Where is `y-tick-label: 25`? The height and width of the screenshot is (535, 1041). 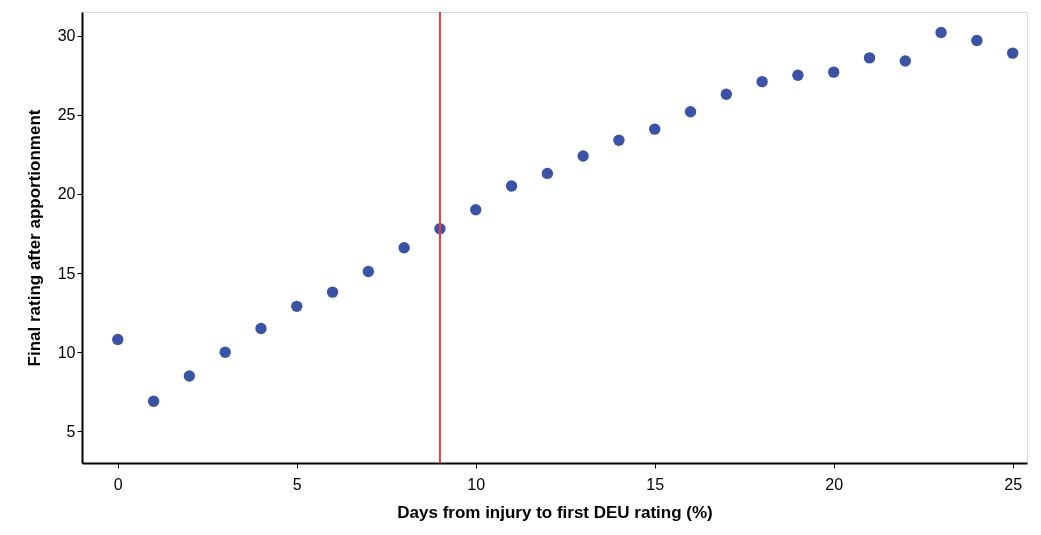 y-tick-label: 25 is located at coordinates (66, 115).